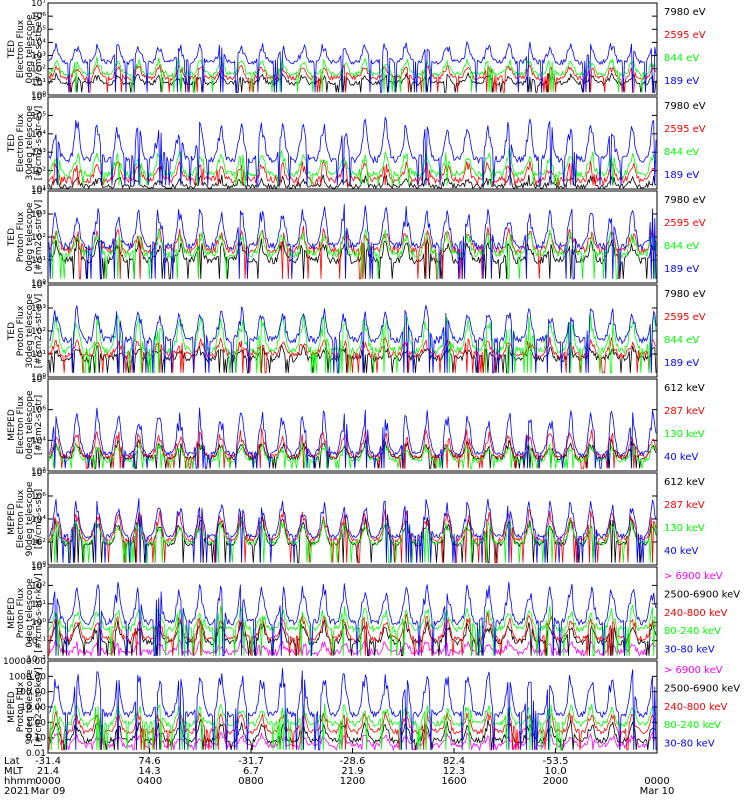 The width and height of the screenshot is (750, 800). What do you see at coordinates (689, 744) in the screenshot?
I see `legend-entry: 30-80 keV` at bounding box center [689, 744].